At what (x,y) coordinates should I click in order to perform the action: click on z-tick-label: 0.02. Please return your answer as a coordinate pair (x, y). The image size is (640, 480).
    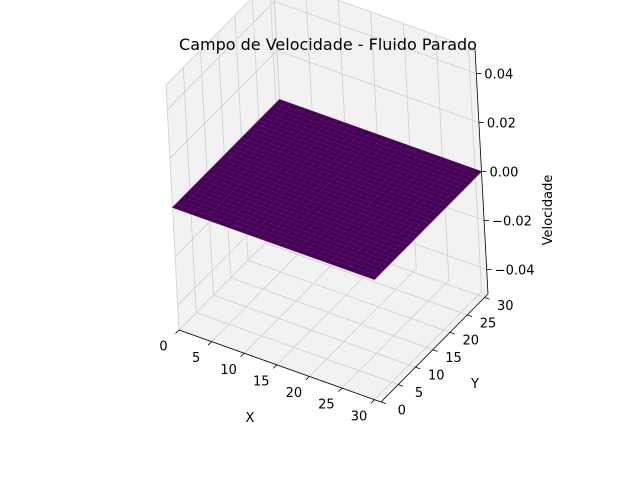
    Looking at the image, I should click on (501, 124).